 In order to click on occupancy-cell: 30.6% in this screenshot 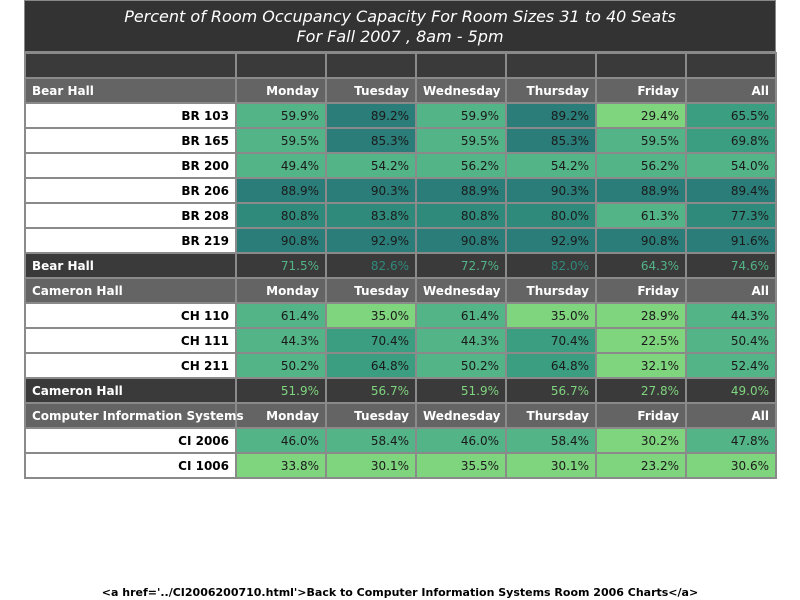, I will do `click(731, 465)`.